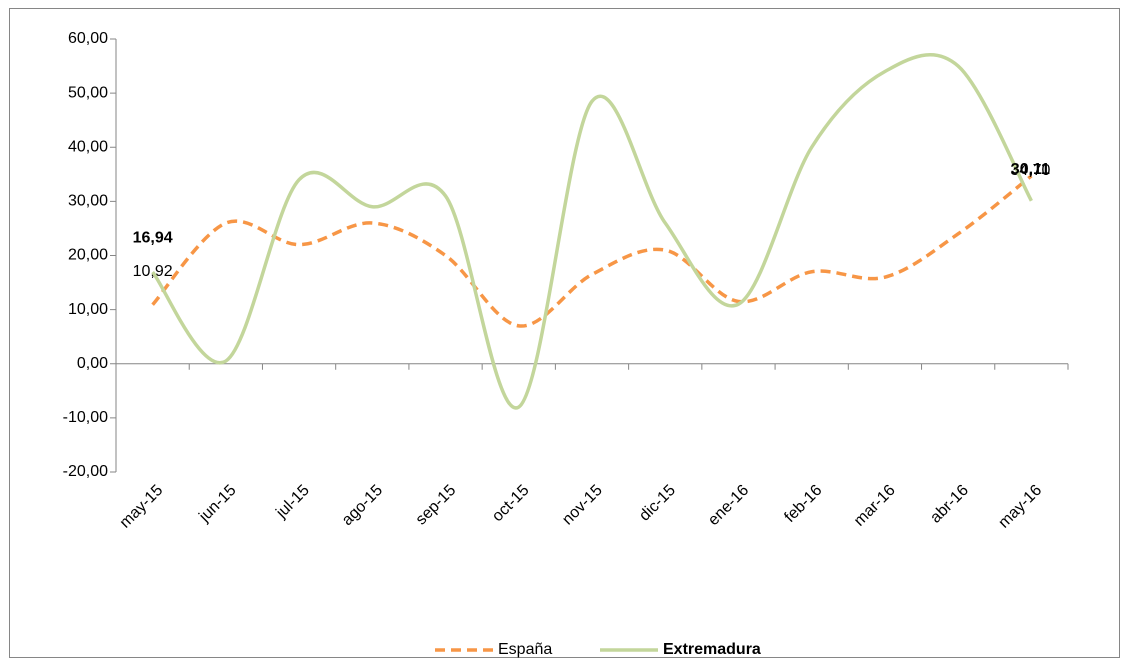 This screenshot has width=1123, height=661. Describe the element at coordinates (88, 38) in the screenshot. I see `y-tick-label: 60,00` at that location.